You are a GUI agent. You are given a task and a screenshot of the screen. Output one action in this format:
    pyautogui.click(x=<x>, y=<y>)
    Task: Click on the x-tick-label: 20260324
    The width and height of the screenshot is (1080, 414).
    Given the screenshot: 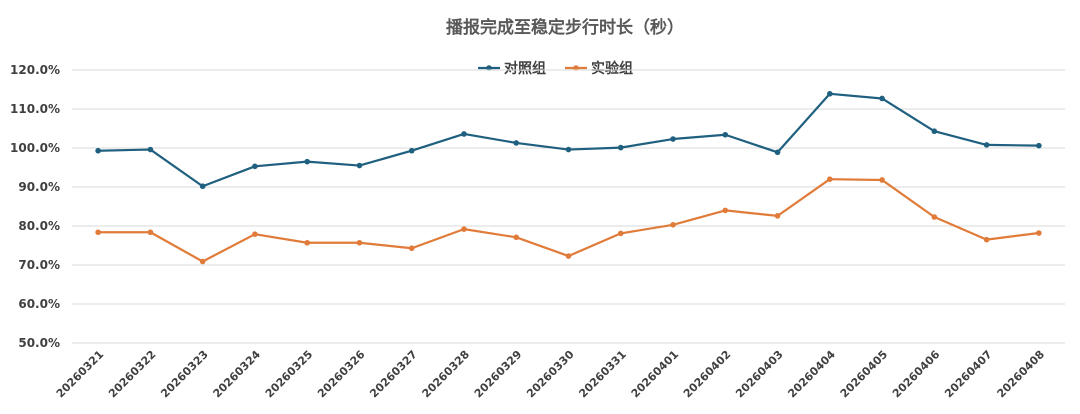 What is the action you would take?
    pyautogui.click(x=237, y=374)
    